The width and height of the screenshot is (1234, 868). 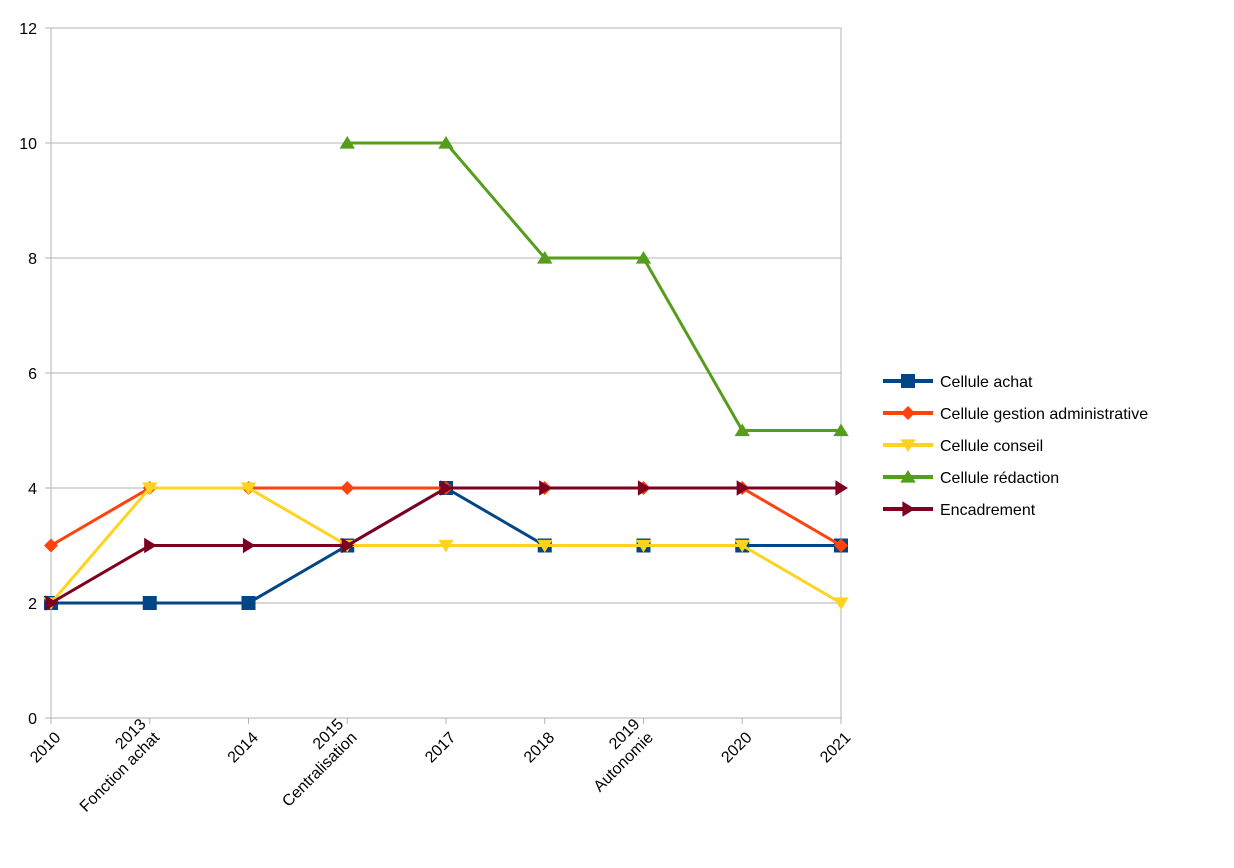 I want to click on x-tick-label: 2020, so click(x=736, y=747).